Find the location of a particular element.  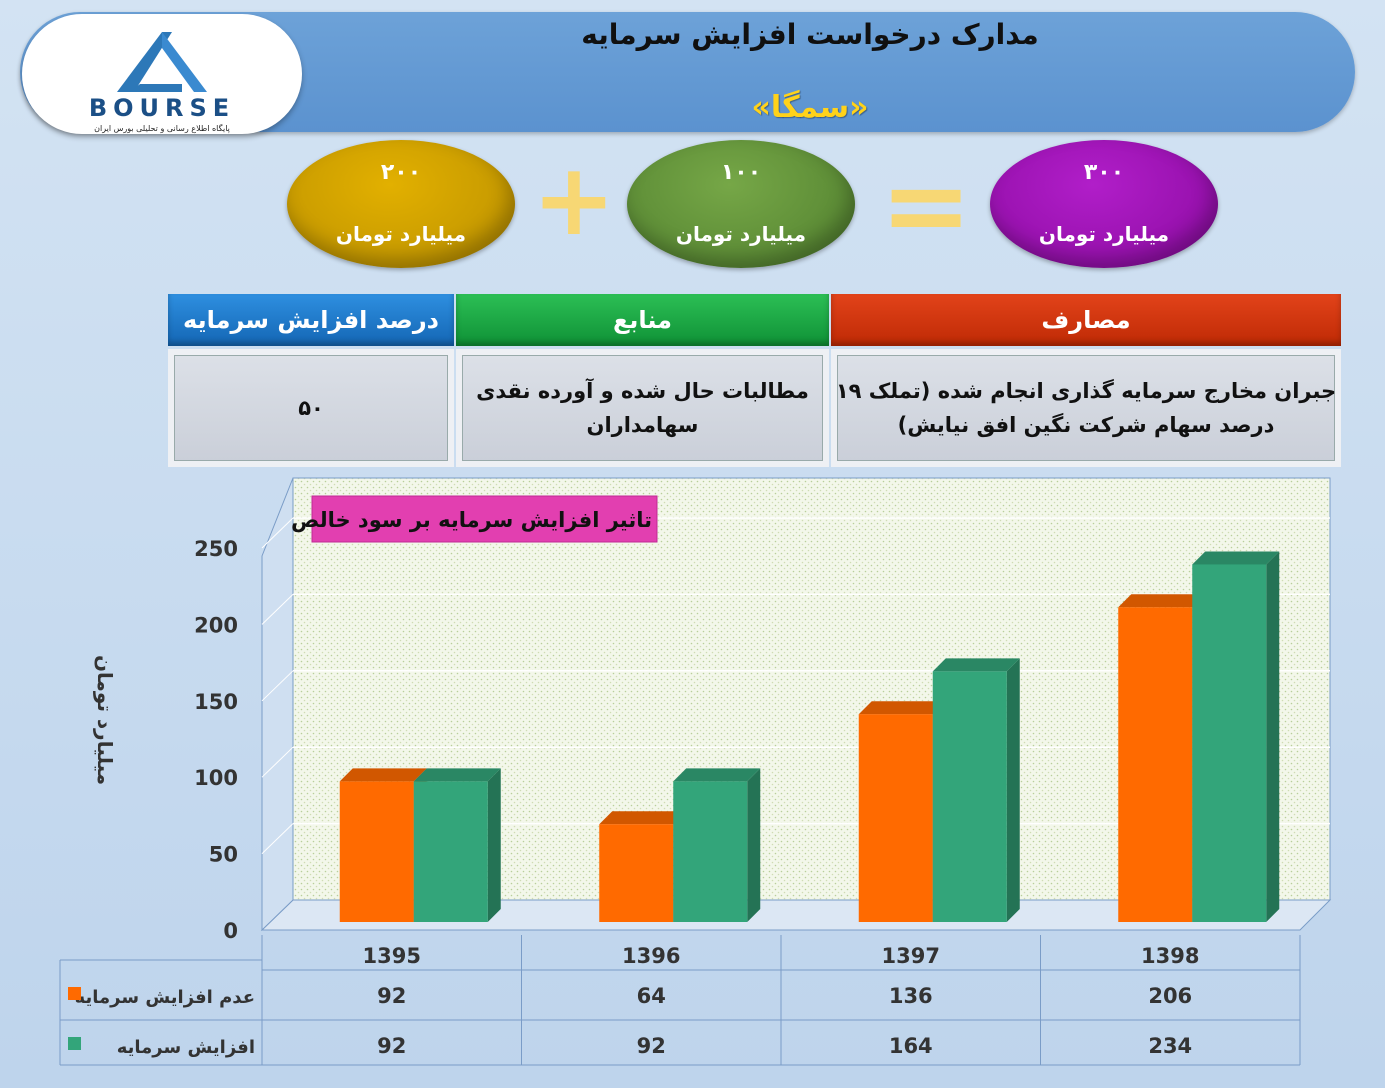

y-tick-label: 50 is located at coordinates (223, 855).